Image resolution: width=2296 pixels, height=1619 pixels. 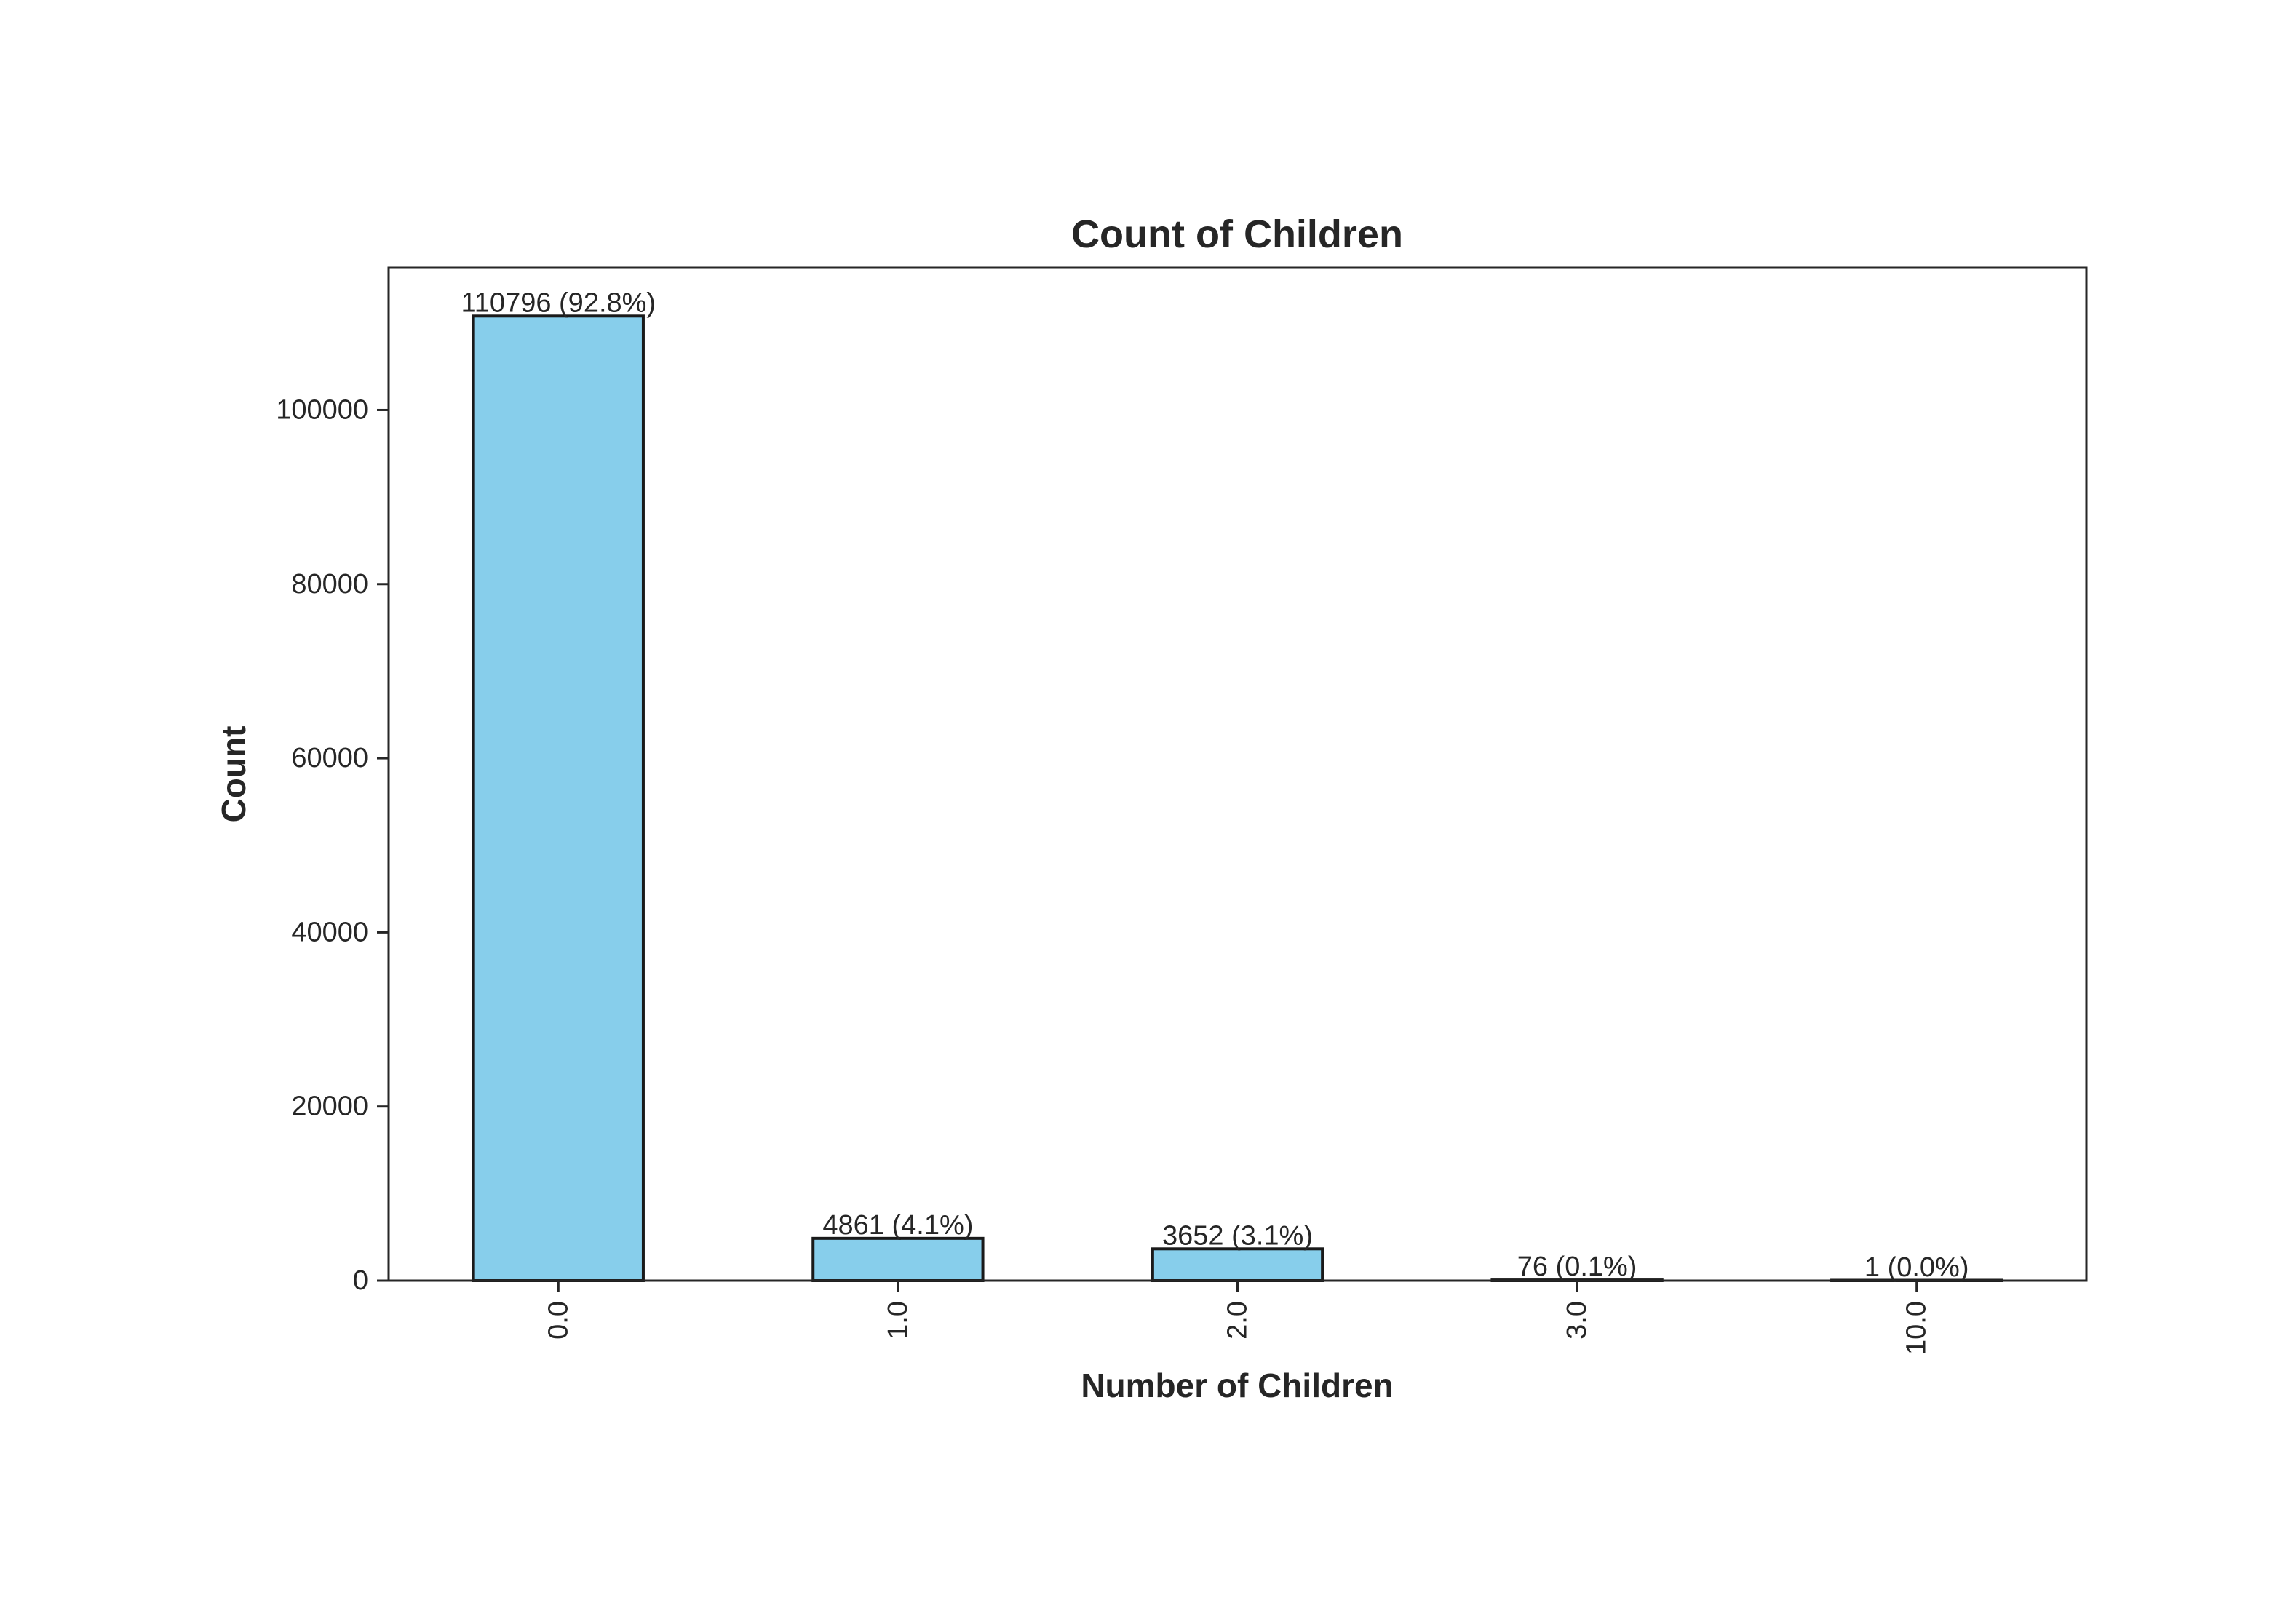 I want to click on bar-2.0, so click(x=1237, y=1265).